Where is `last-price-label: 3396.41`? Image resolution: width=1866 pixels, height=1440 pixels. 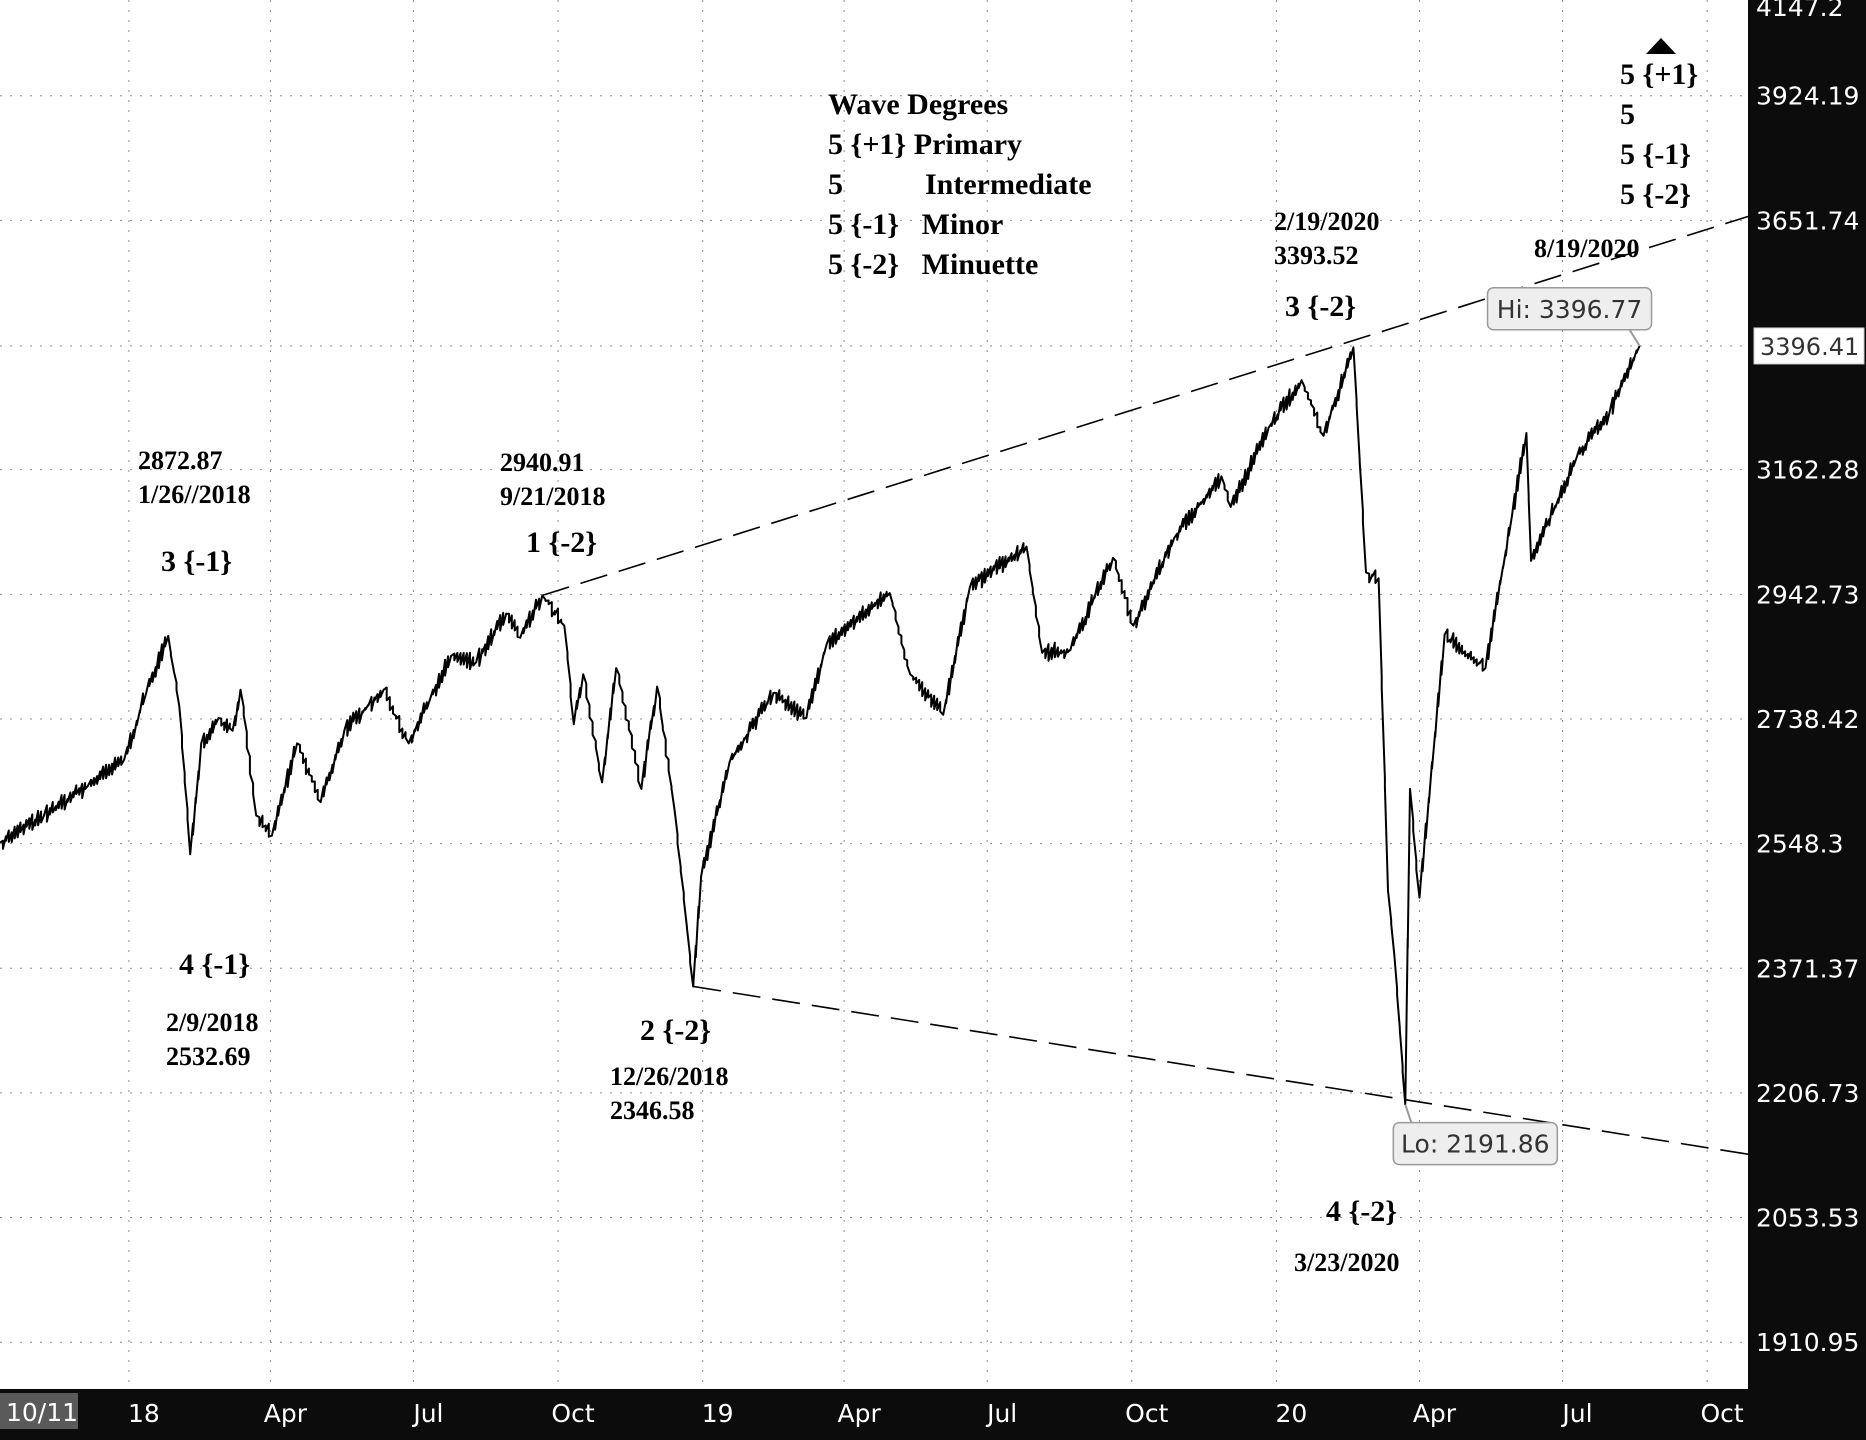
last-price-label: 3396.41 is located at coordinates (1809, 347).